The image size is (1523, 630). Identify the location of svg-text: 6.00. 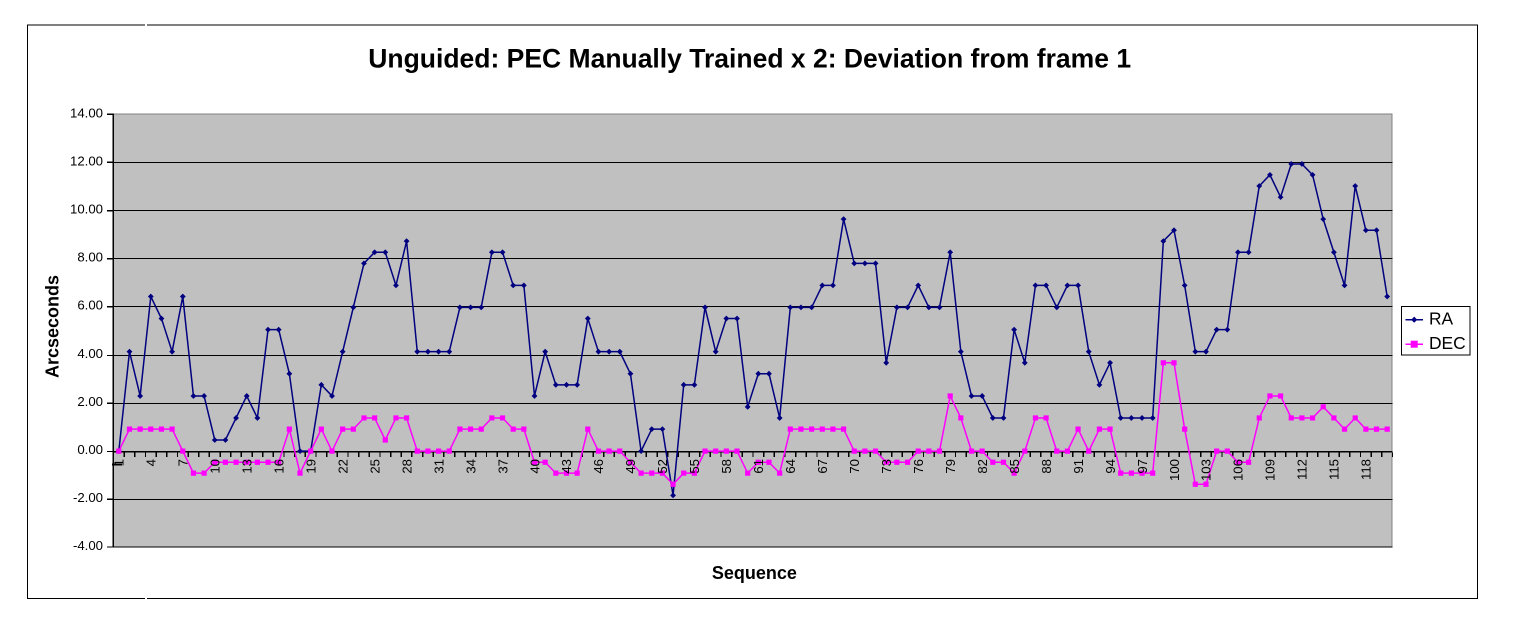
(90, 304).